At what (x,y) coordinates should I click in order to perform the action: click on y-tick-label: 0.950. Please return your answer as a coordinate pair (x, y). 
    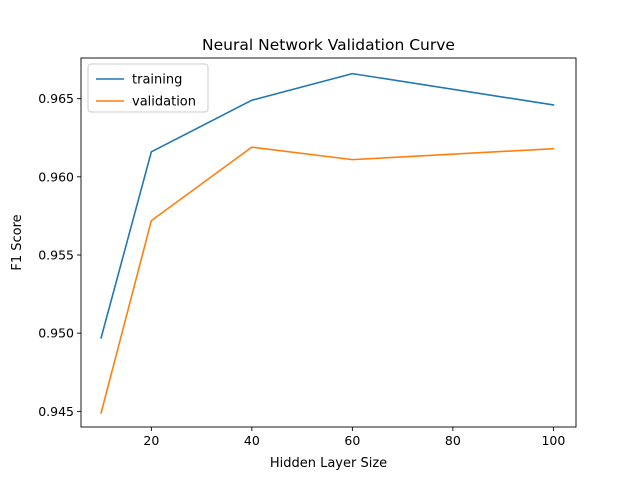
    Looking at the image, I should click on (56, 333).